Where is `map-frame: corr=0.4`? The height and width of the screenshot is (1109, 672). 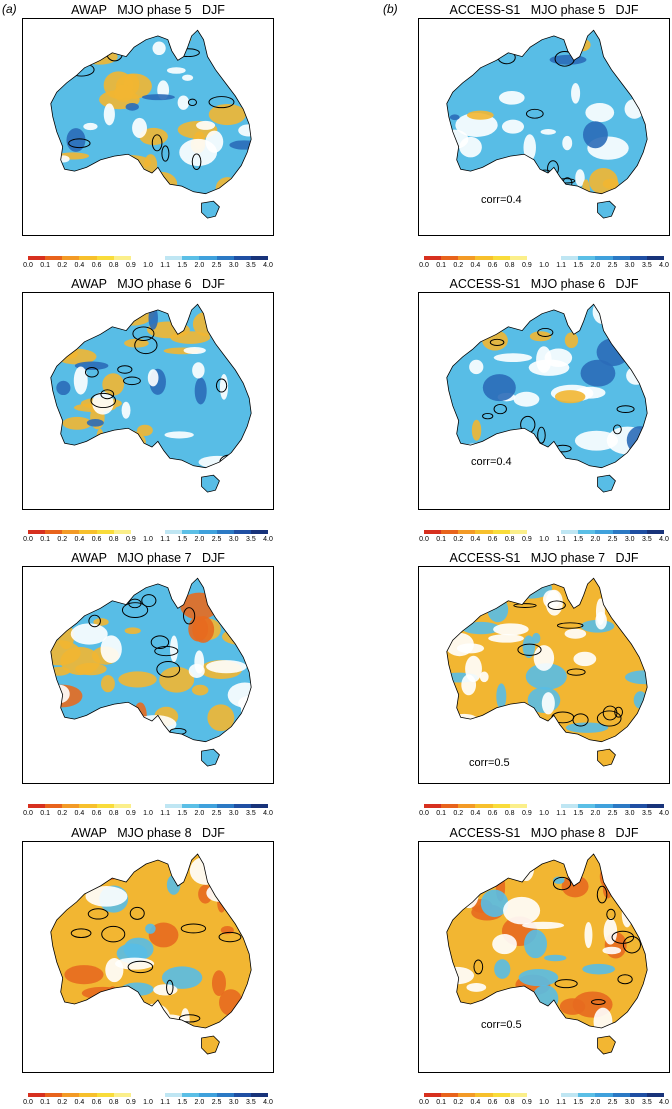 map-frame: corr=0.4 is located at coordinates (544, 401).